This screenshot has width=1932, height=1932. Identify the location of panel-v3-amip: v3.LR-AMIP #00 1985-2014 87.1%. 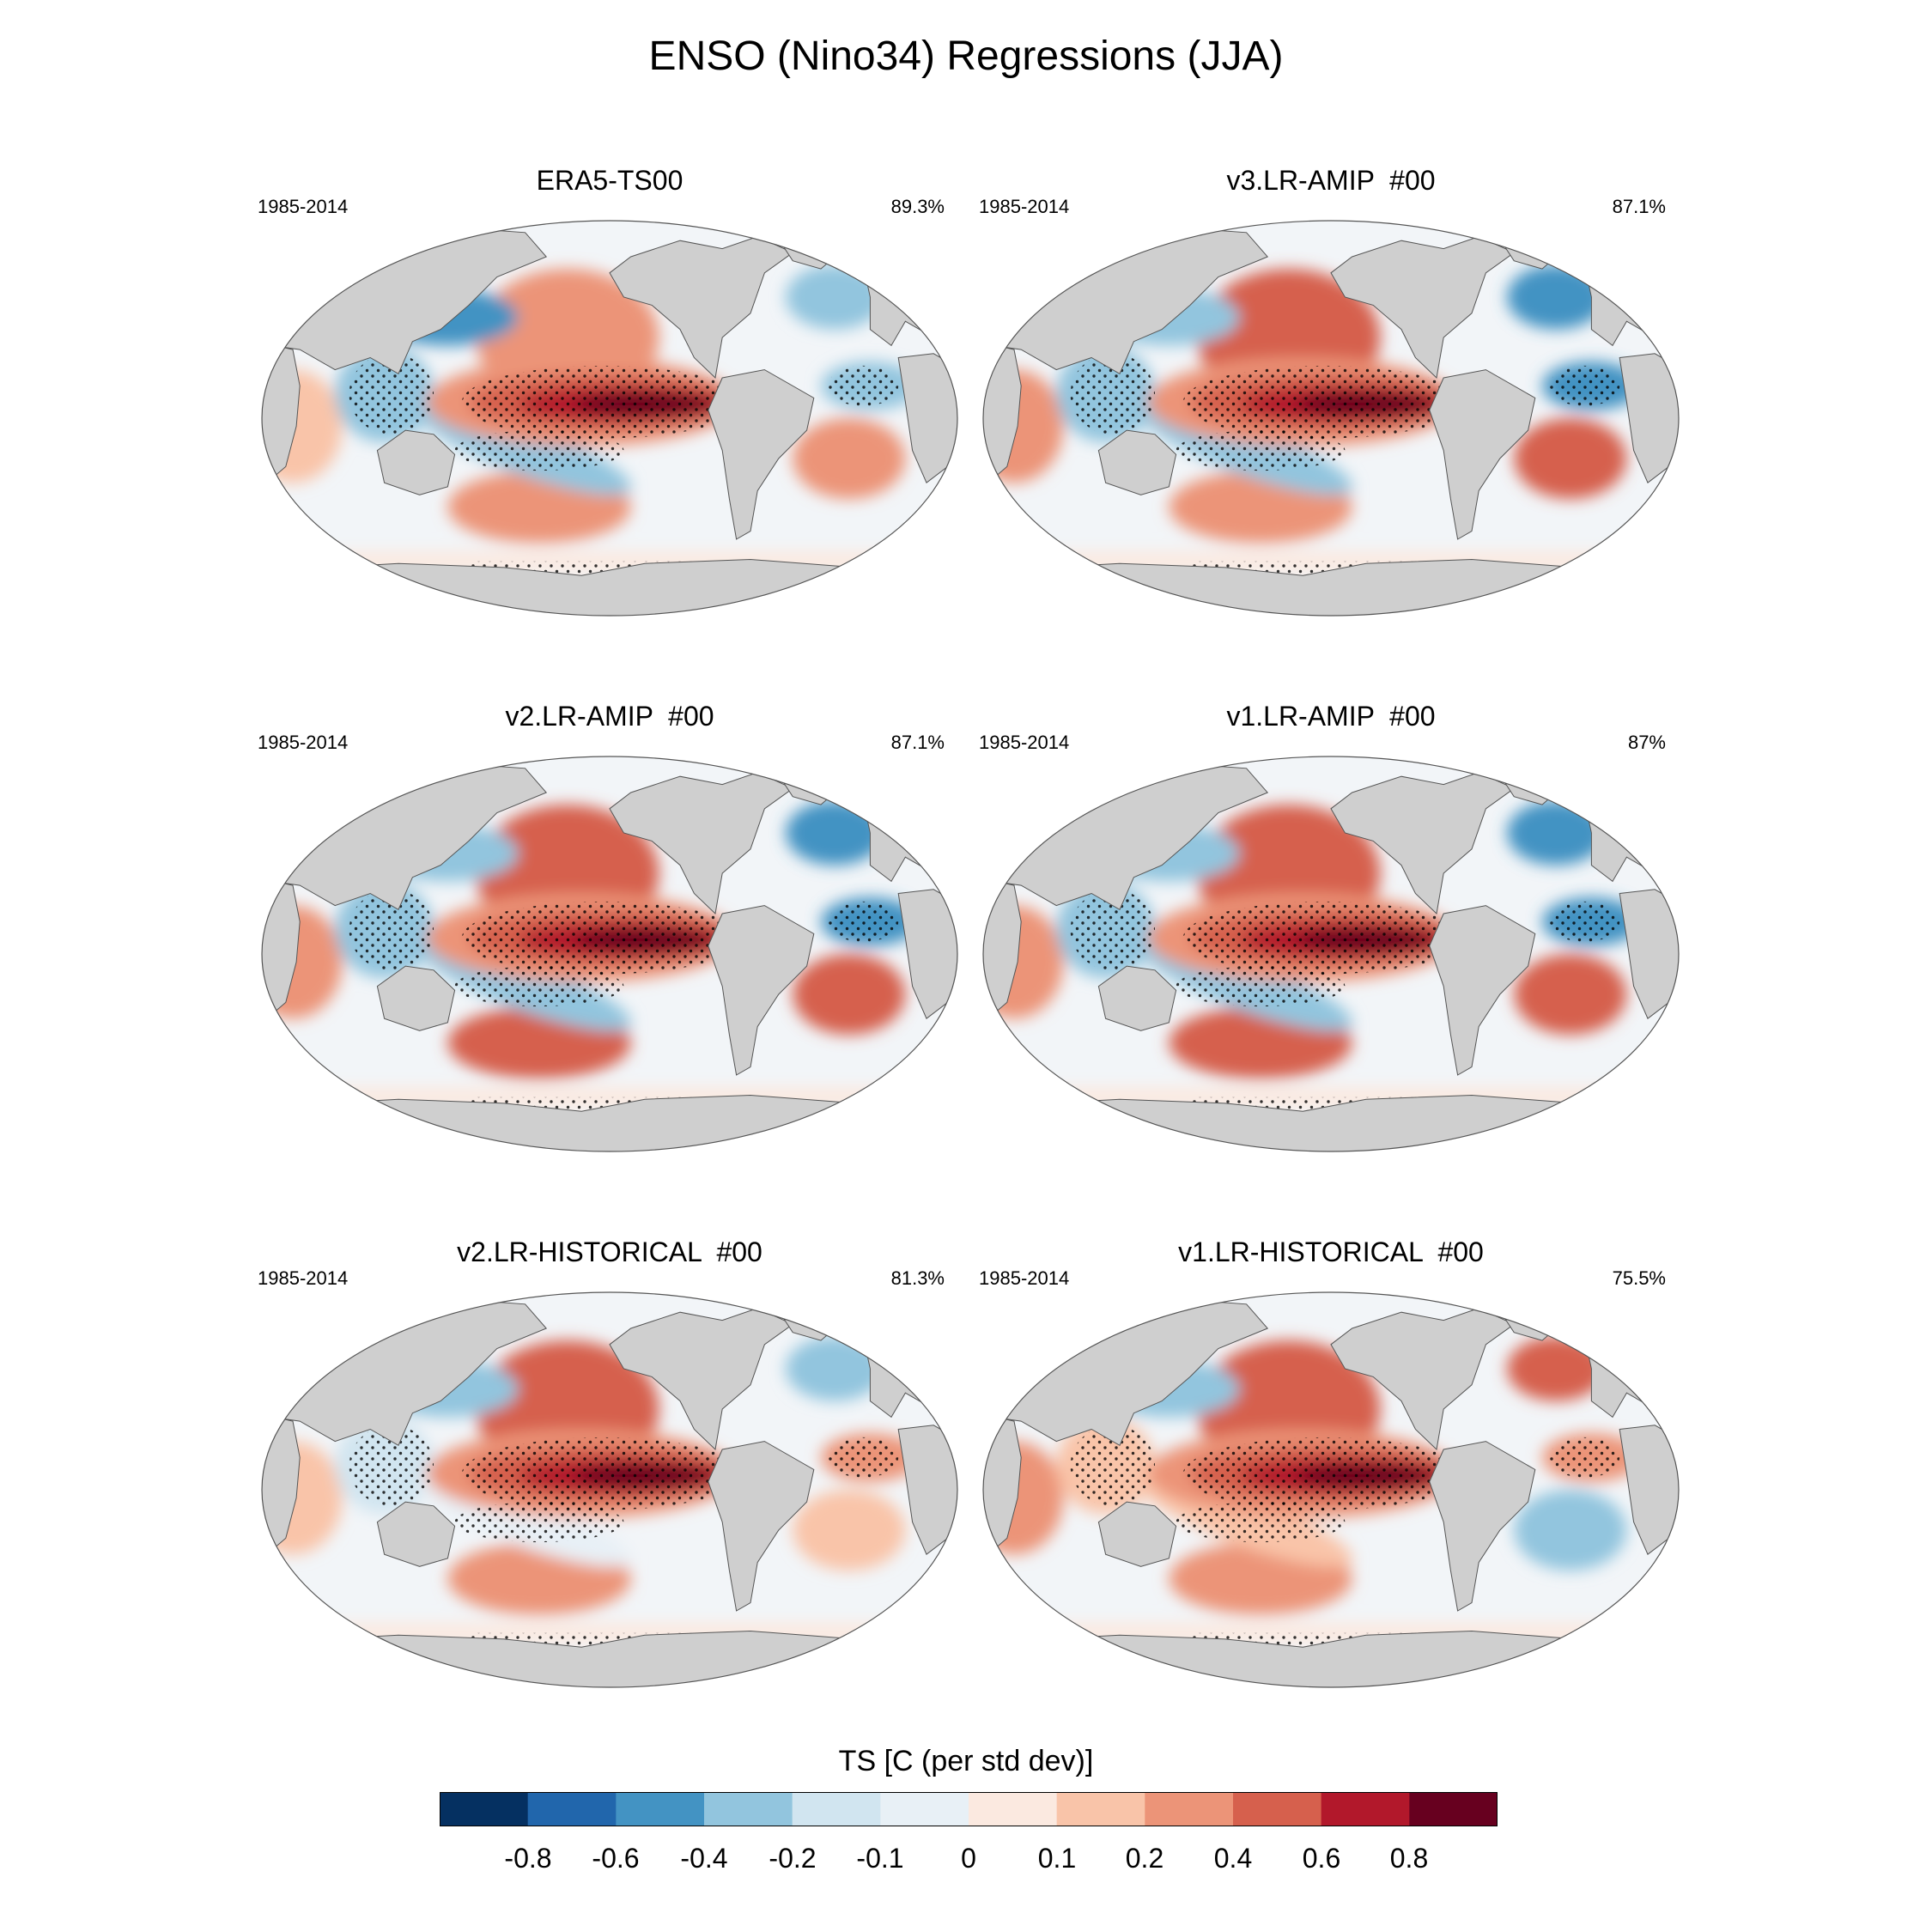
(1331, 392).